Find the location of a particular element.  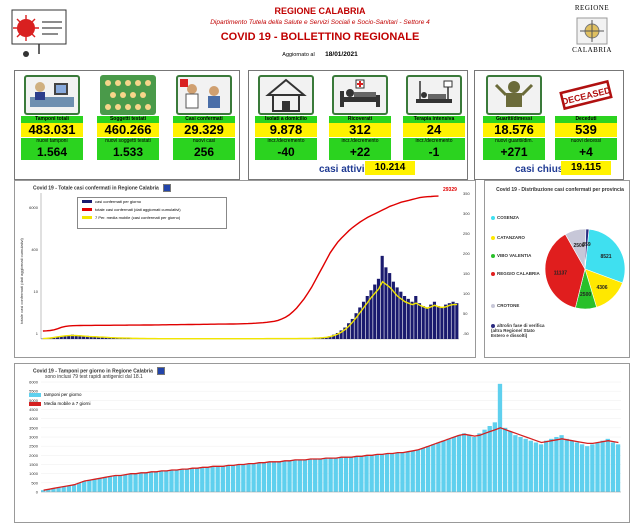

pie-slice-label: 11137 is located at coordinates (561, 273).